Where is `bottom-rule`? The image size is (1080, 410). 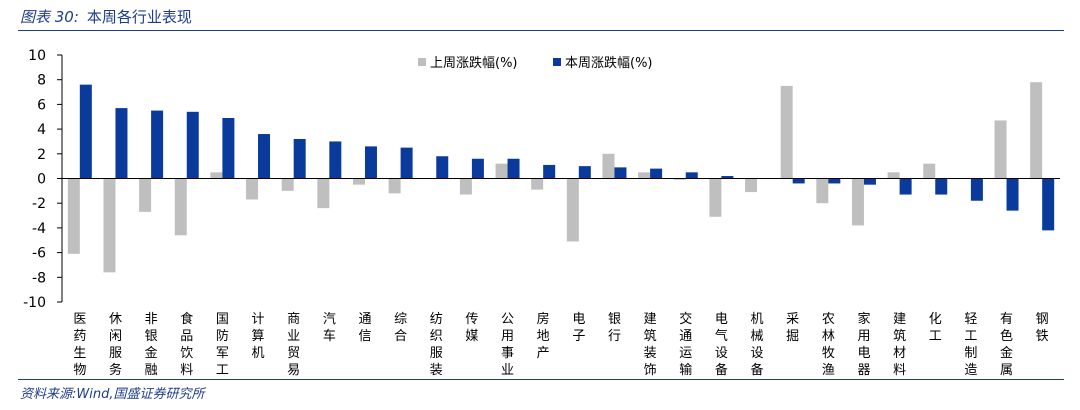 bottom-rule is located at coordinates (541, 379).